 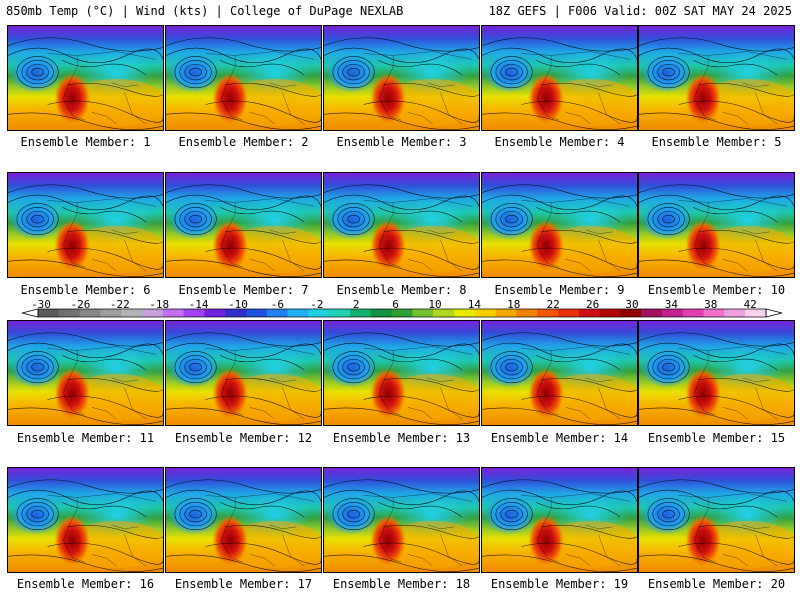 What do you see at coordinates (401, 142) in the screenshot?
I see `ensemble-label-3: Ensemble Member: 3` at bounding box center [401, 142].